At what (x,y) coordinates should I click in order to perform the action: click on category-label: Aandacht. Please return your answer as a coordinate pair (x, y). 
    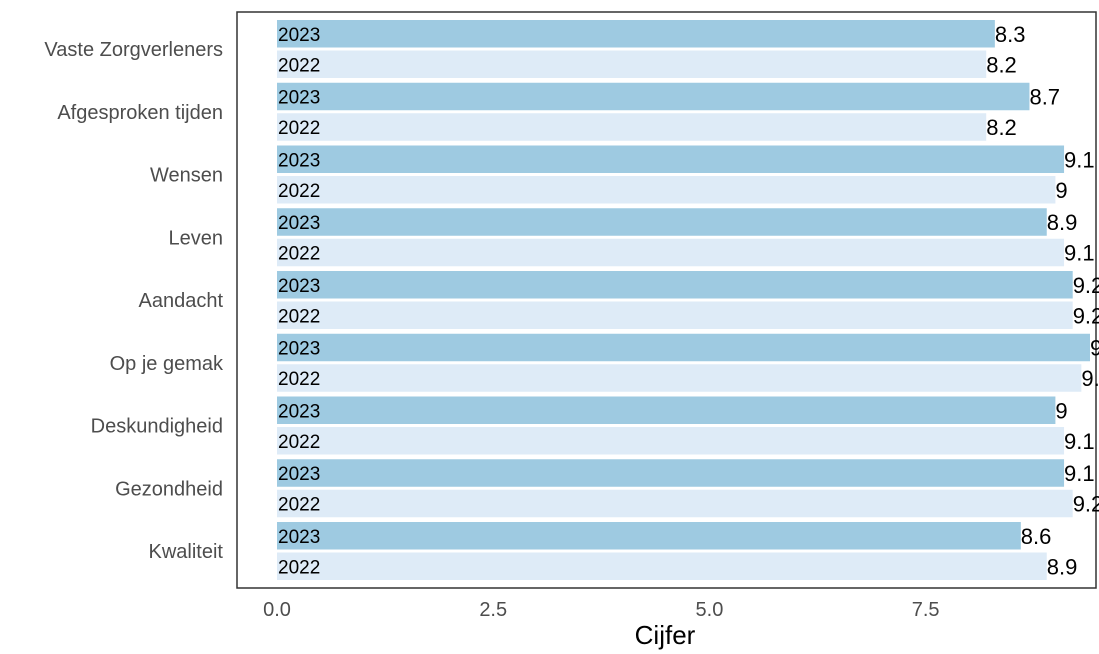
    Looking at the image, I should click on (180, 301).